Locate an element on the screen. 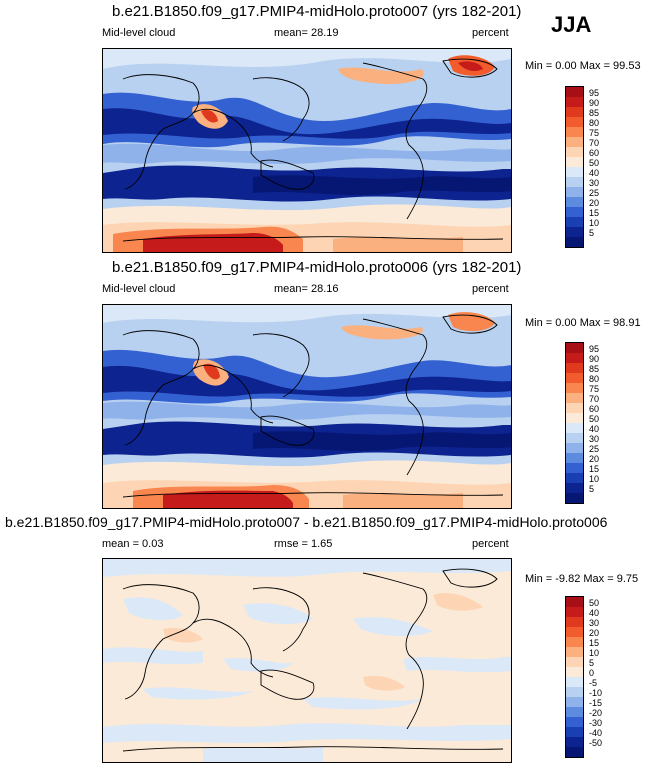 The width and height of the screenshot is (645, 768). panel-3-colorbar-tick: 10 is located at coordinates (594, 653).